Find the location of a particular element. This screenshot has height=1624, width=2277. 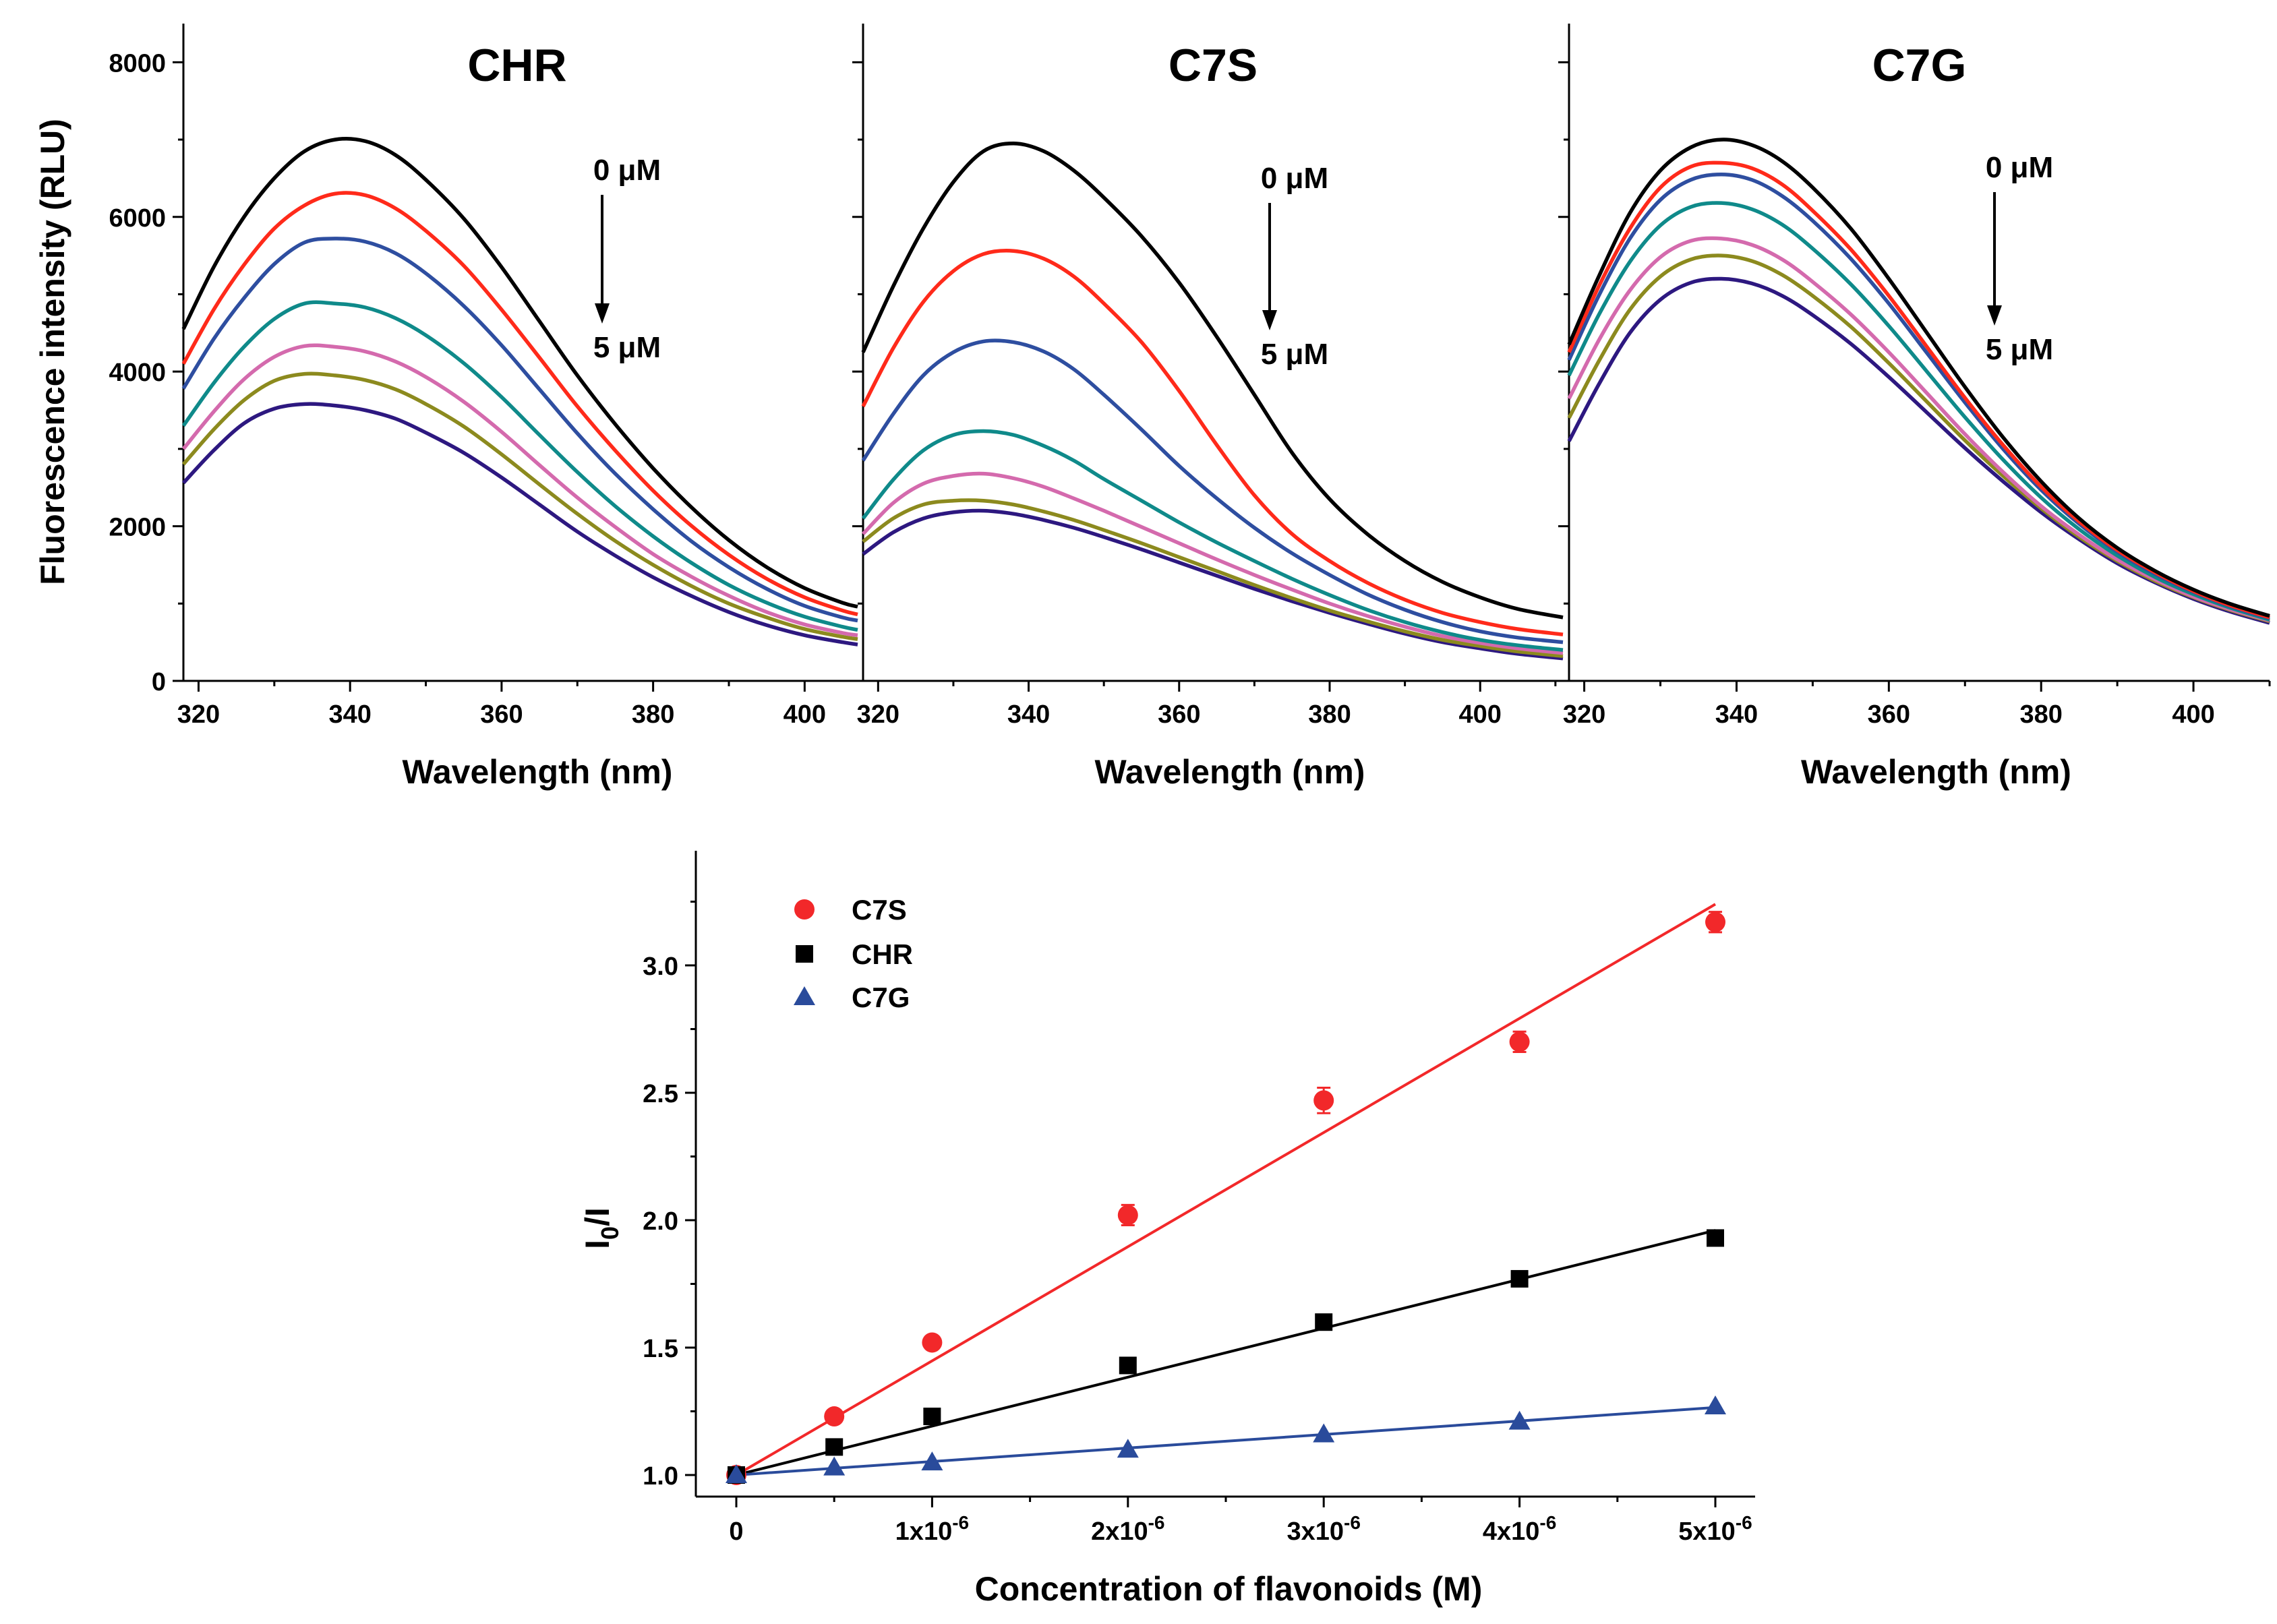

x-tick-label-base: 1x10 is located at coordinates (924, 1531).